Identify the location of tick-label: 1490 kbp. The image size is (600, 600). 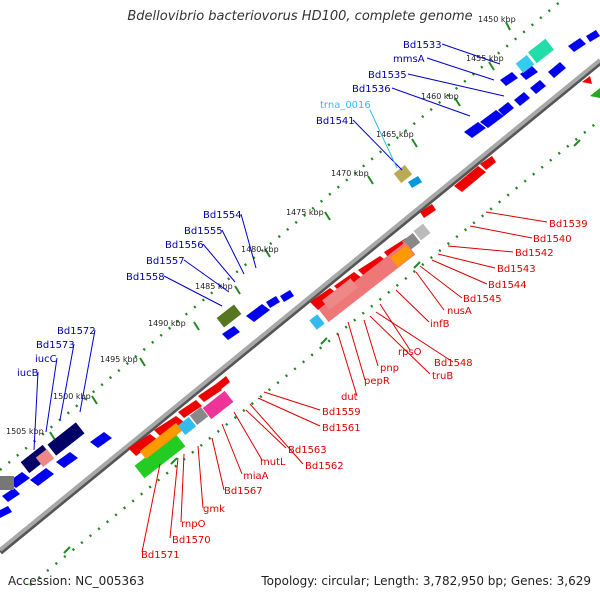
(167, 323).